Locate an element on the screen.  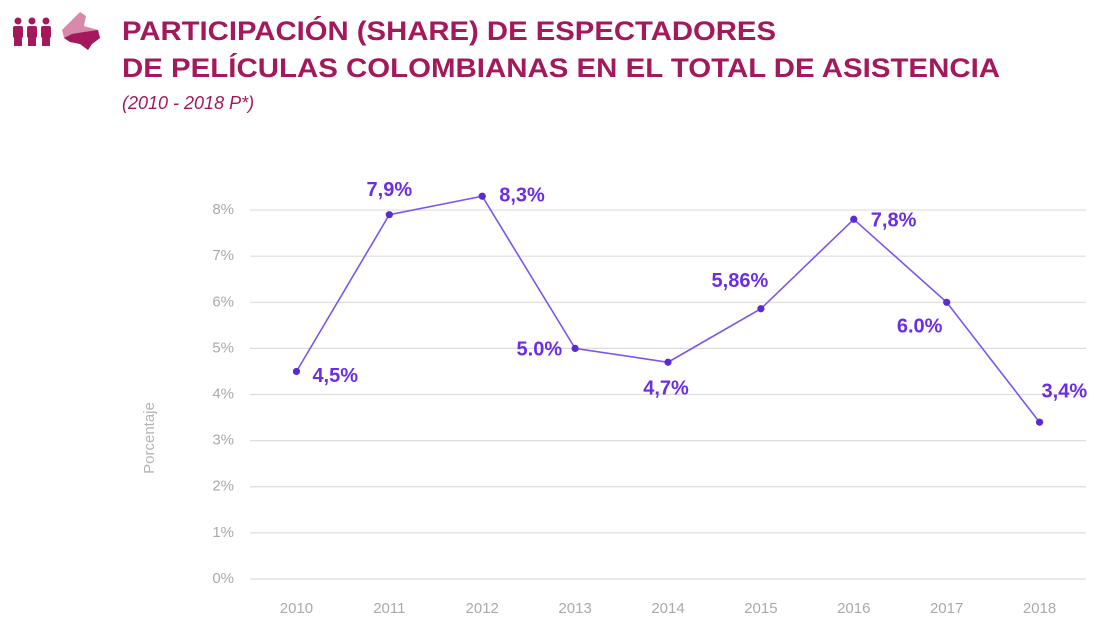
value-label: 7,8% is located at coordinates (894, 221).